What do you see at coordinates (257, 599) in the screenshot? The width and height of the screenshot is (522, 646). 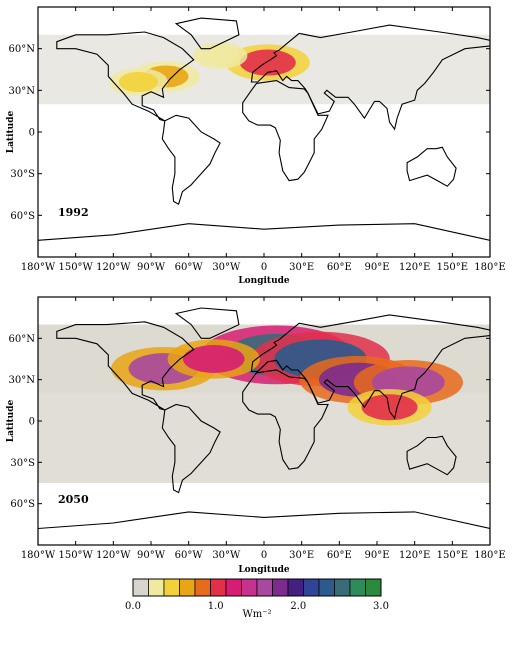 I see `colorbar: 0.0 1.0 2.0 3.0 Wm⁻²` at bounding box center [257, 599].